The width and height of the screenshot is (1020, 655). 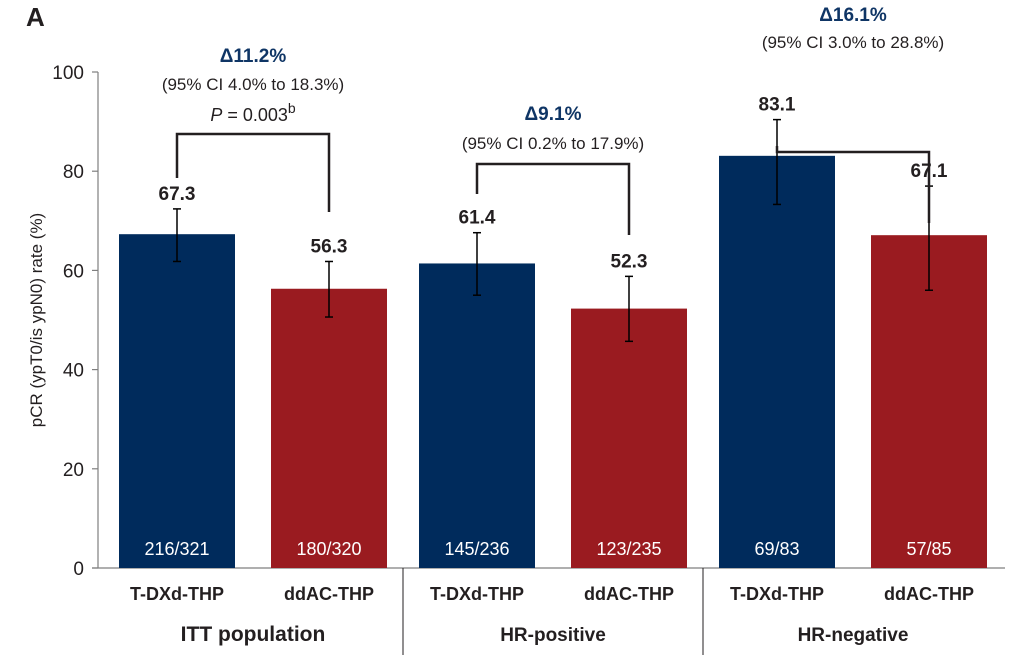 I want to click on p-value-label: P = 0.003b, so click(x=253, y=112).